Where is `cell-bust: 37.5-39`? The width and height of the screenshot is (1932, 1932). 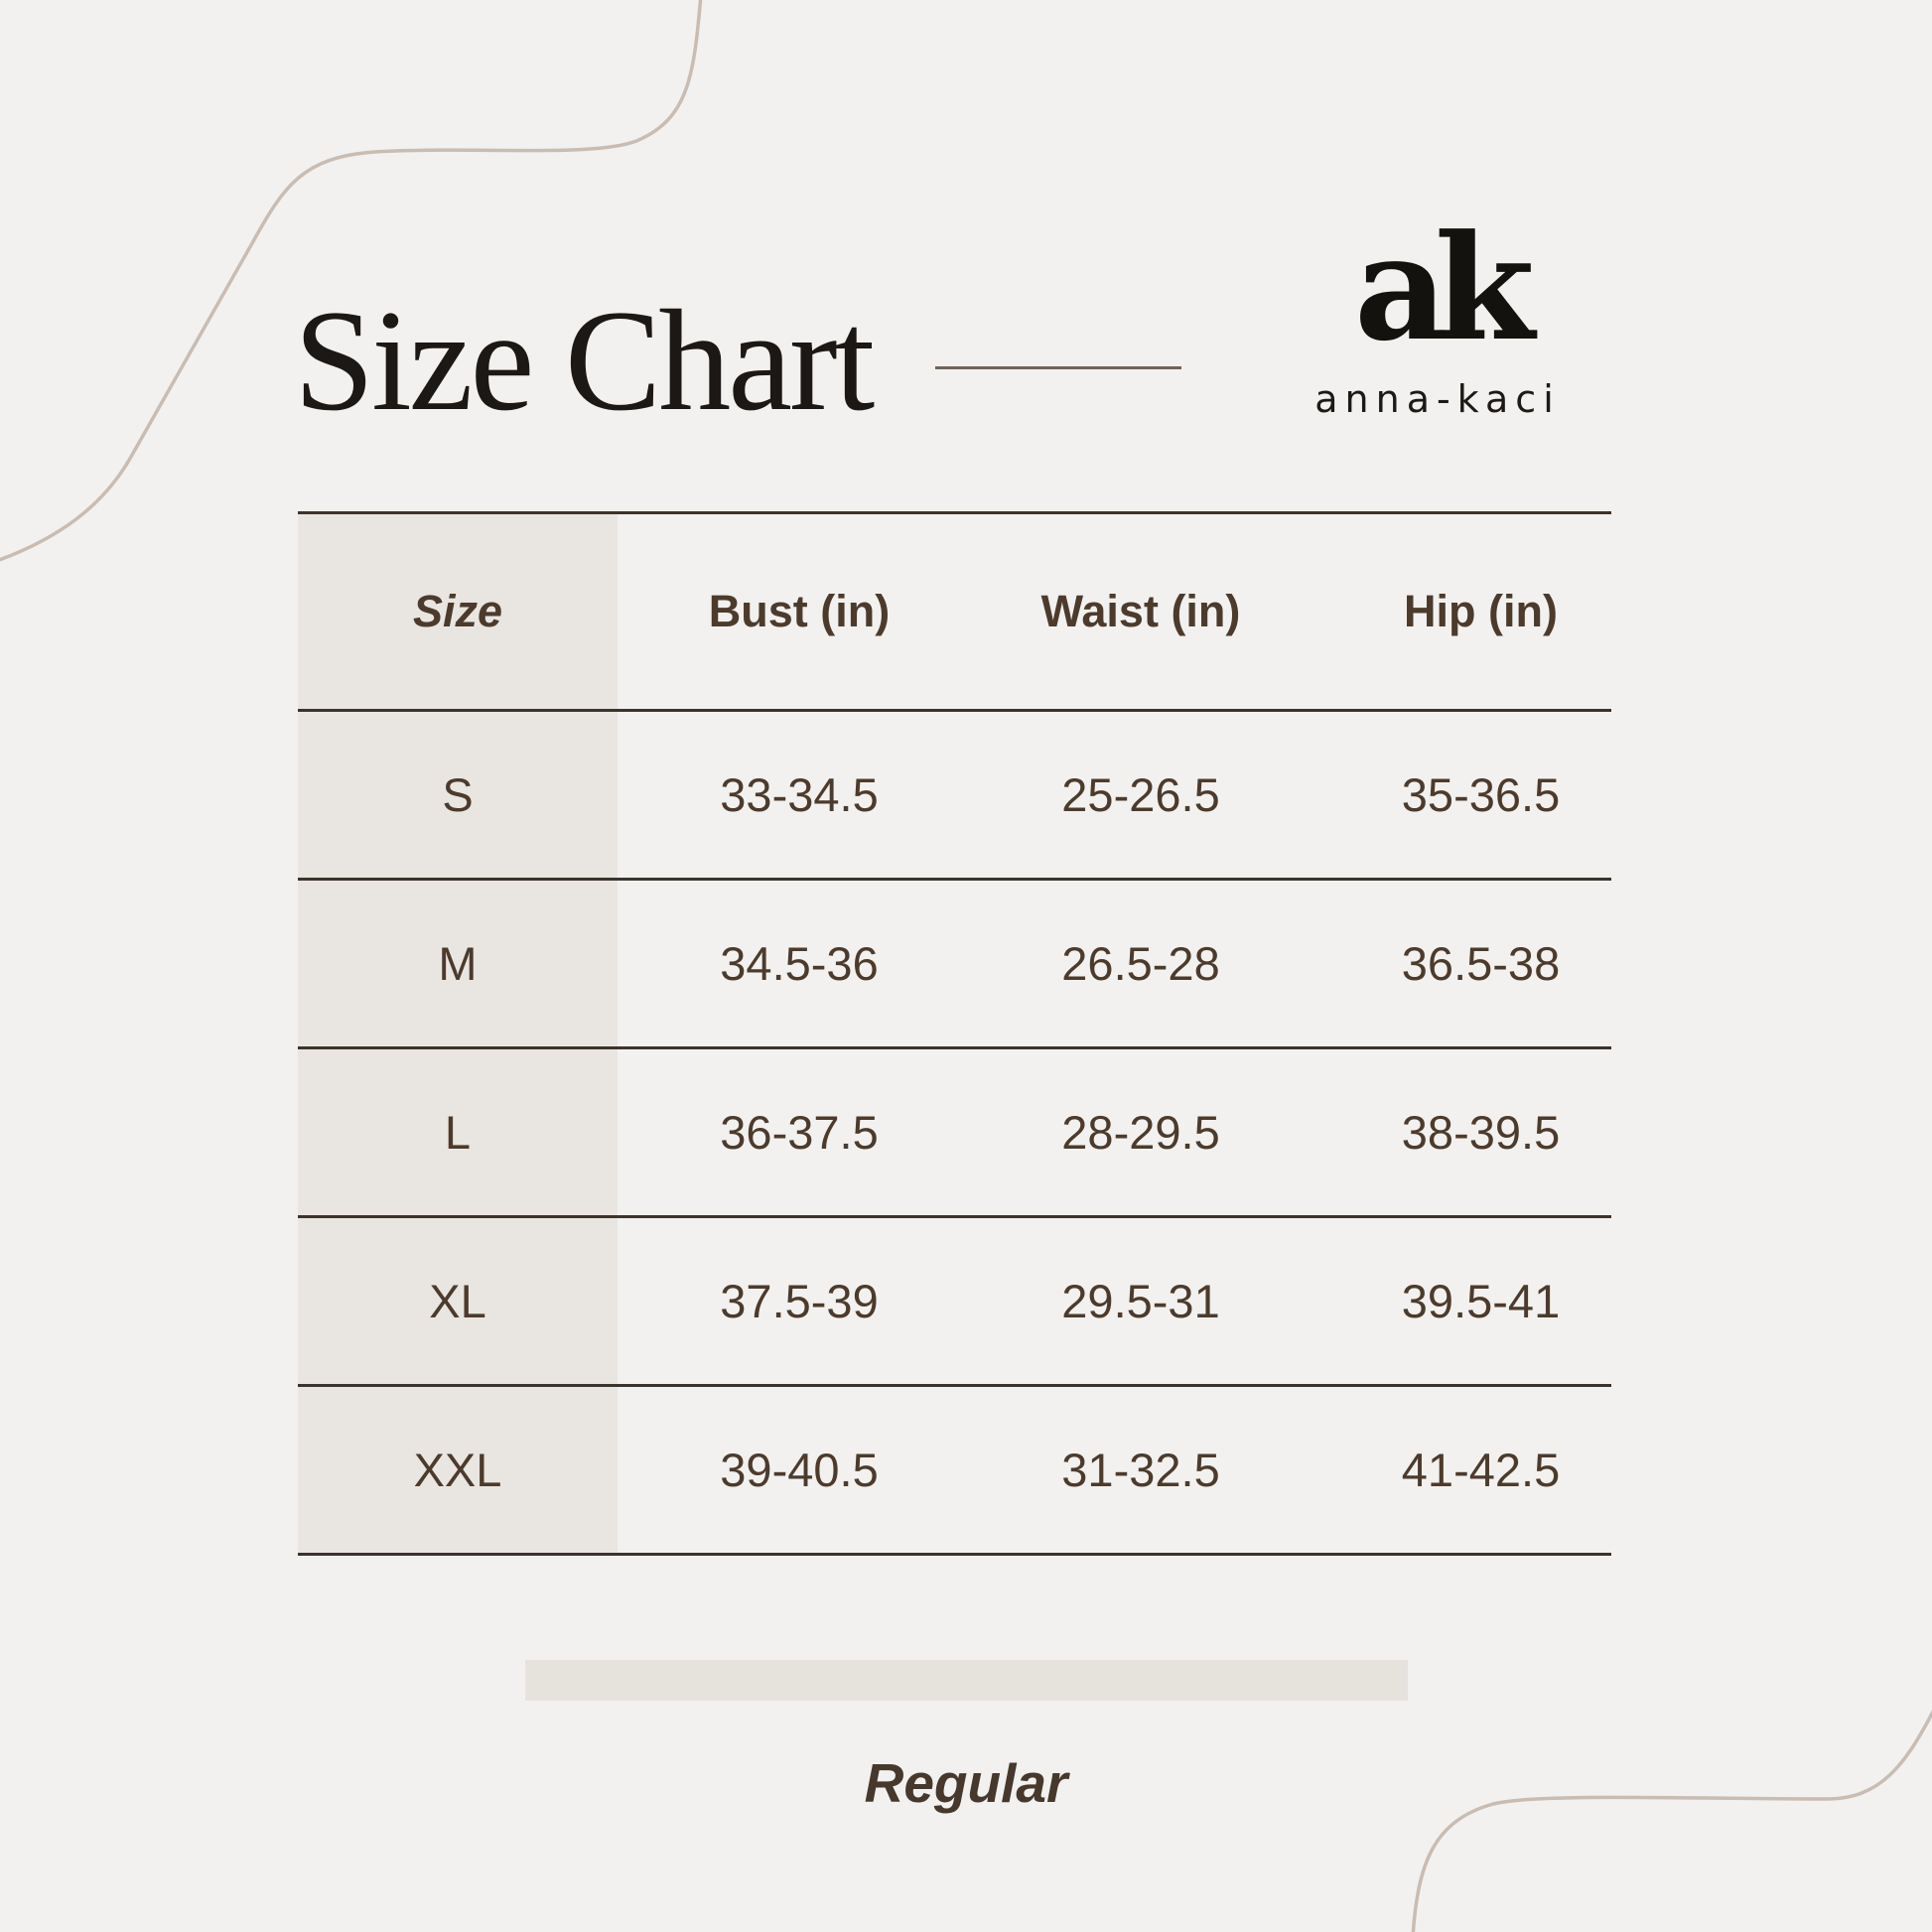
cell-bust: 37.5-39 is located at coordinates (800, 1301).